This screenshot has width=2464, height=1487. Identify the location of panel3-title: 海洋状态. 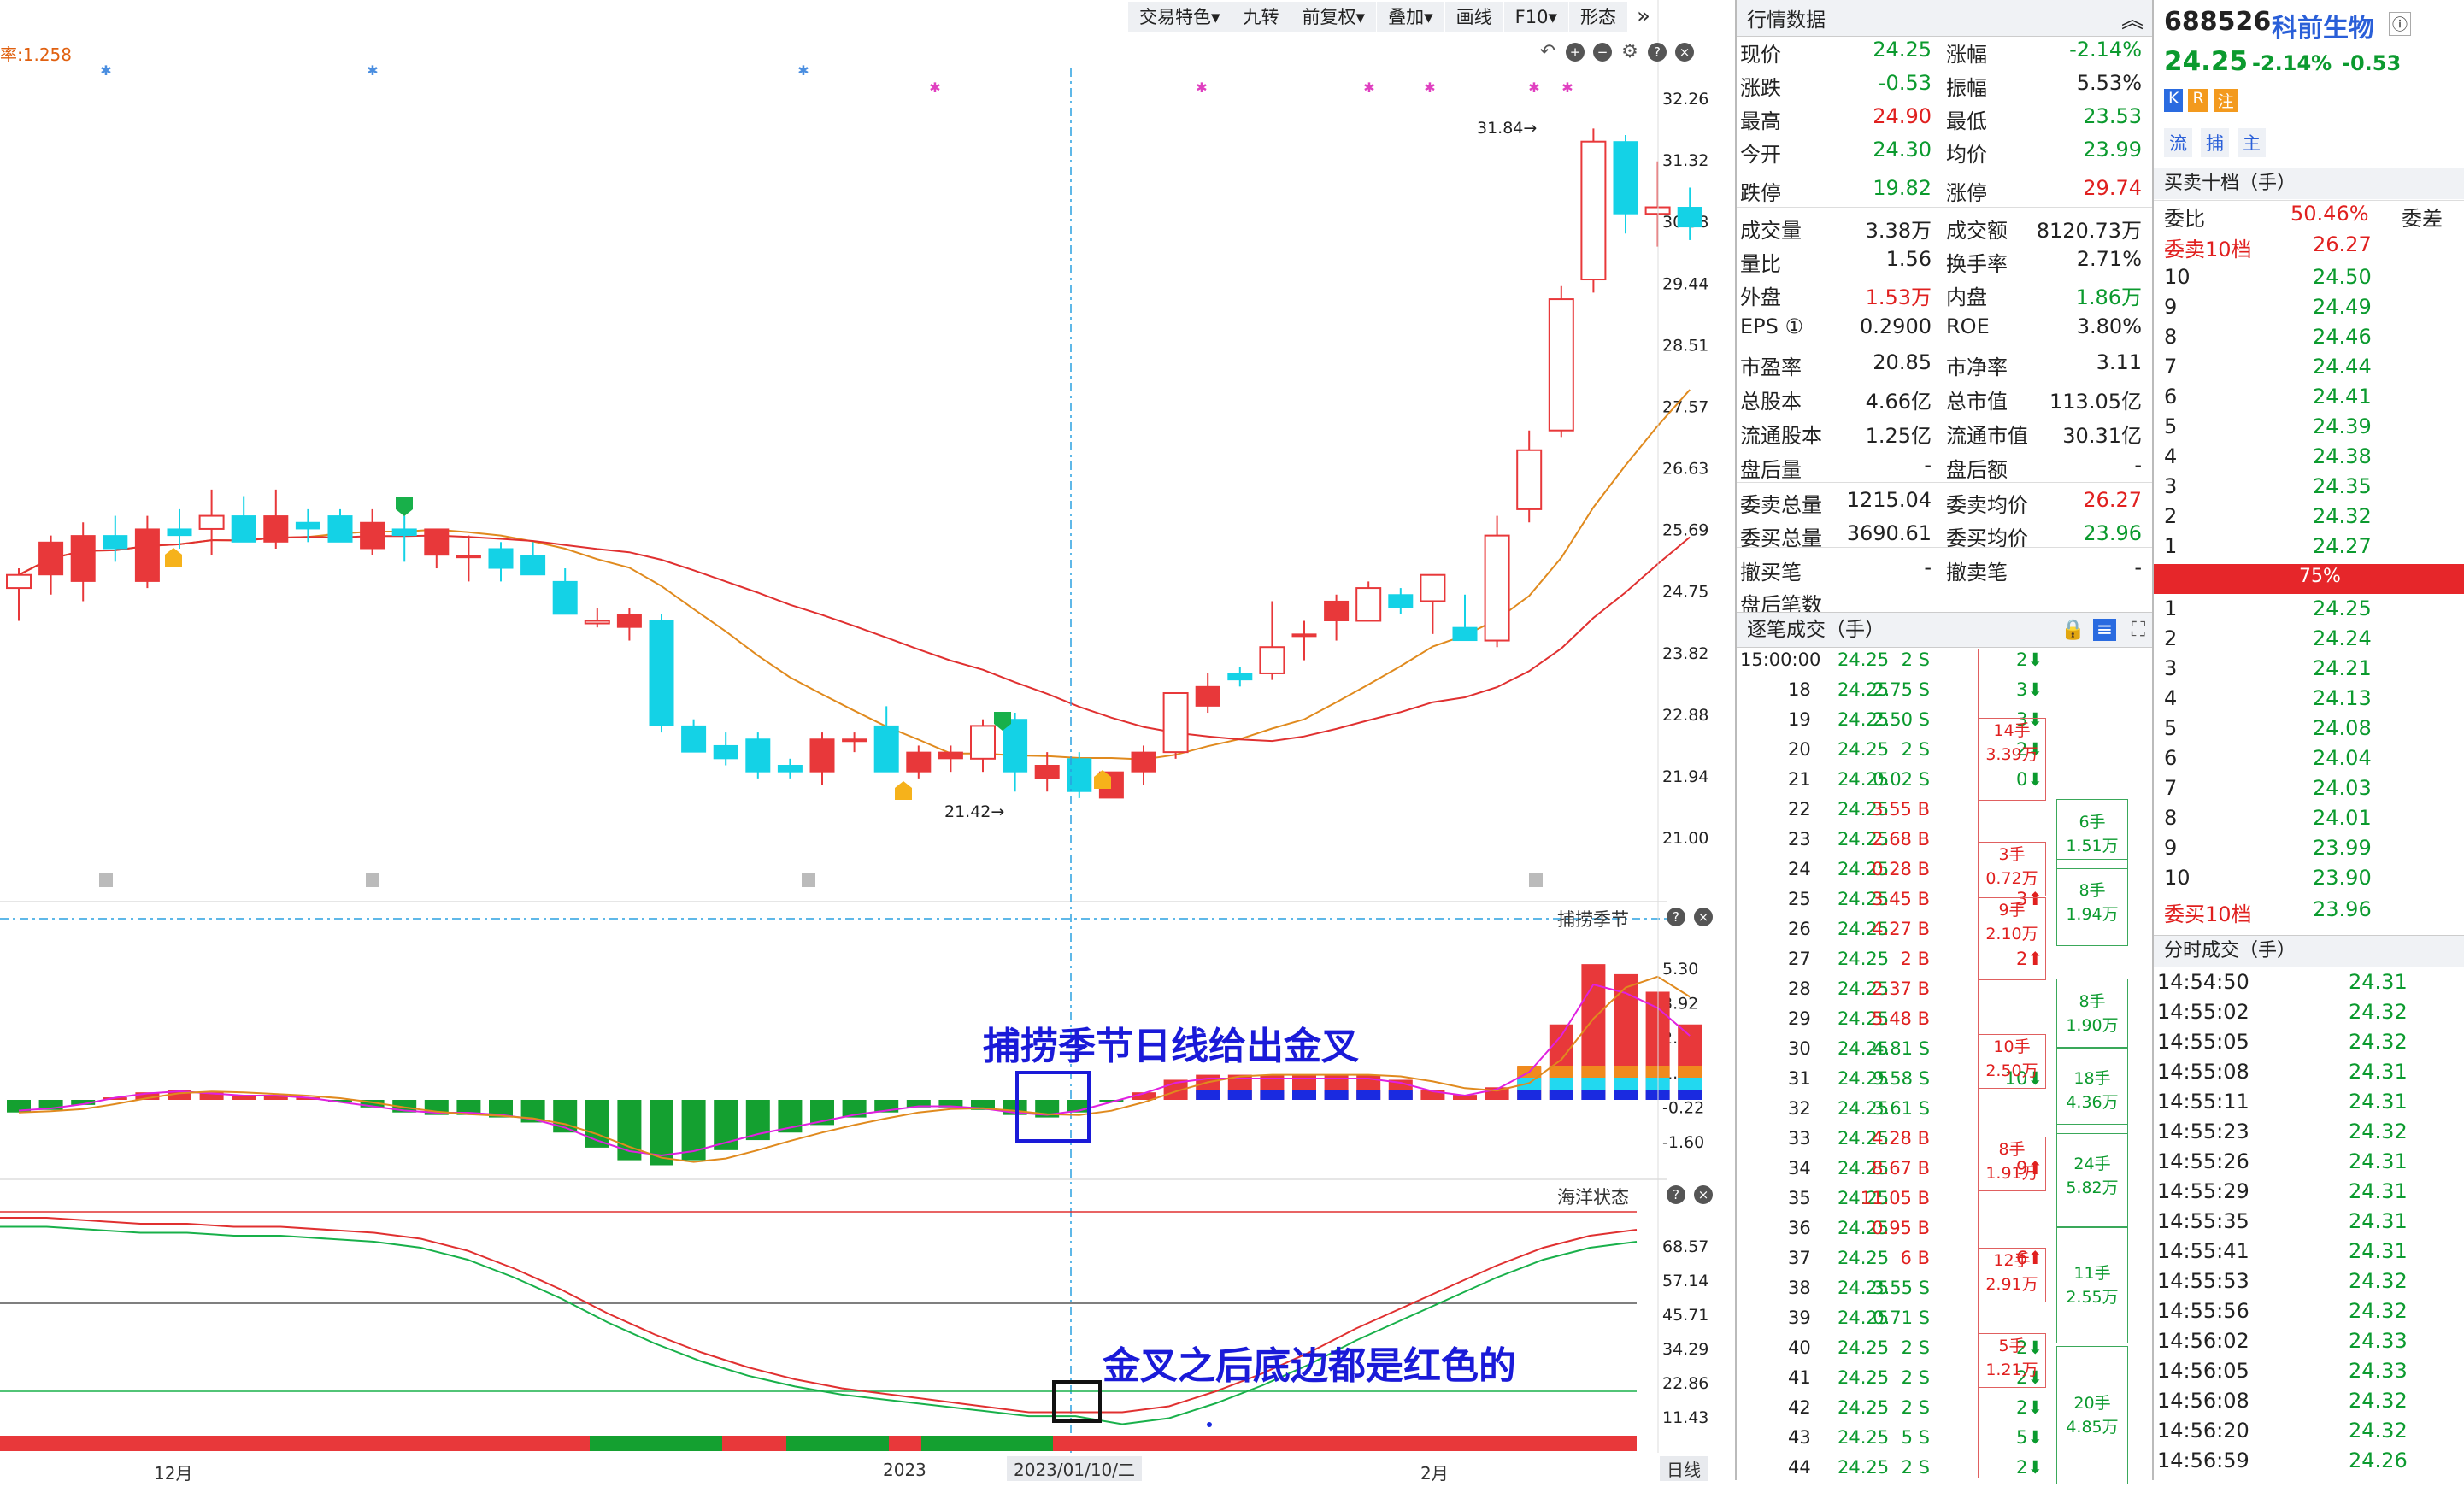
(1593, 1197).